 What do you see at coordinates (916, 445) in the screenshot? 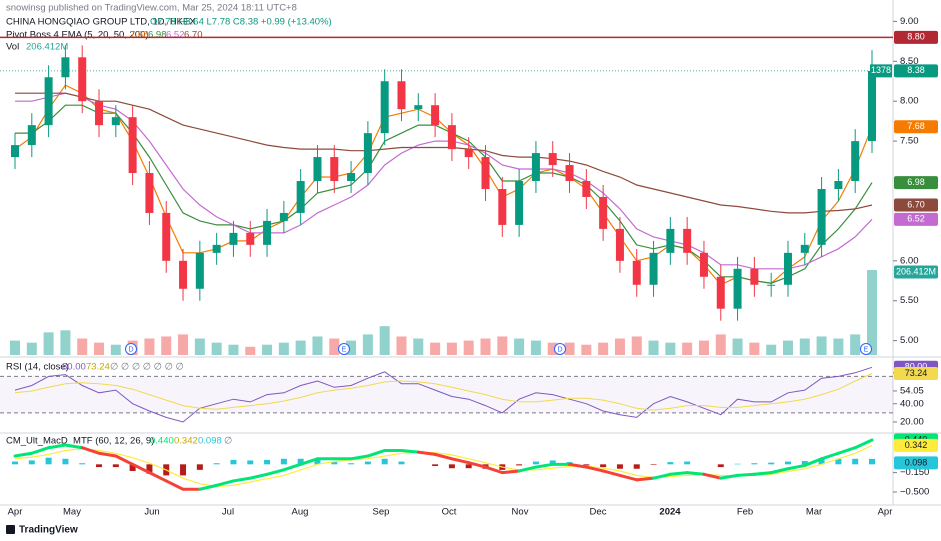
I see `signal-badge: 0.342` at bounding box center [916, 445].